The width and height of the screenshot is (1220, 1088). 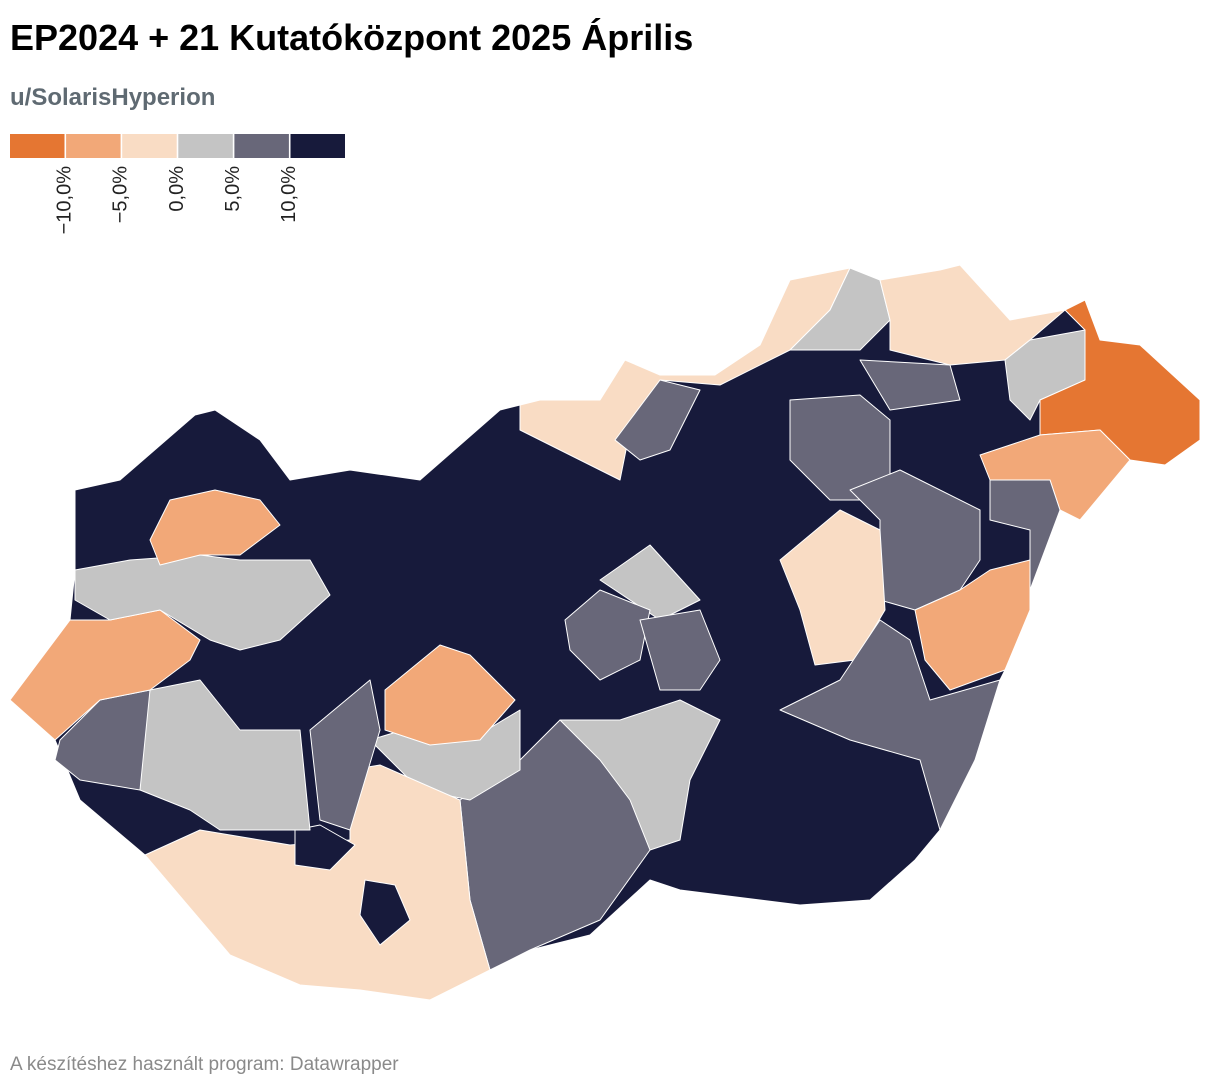 I want to click on legend: −10,0% −5,0% 0,0% 5,0% 10,0%, so click(x=177, y=184).